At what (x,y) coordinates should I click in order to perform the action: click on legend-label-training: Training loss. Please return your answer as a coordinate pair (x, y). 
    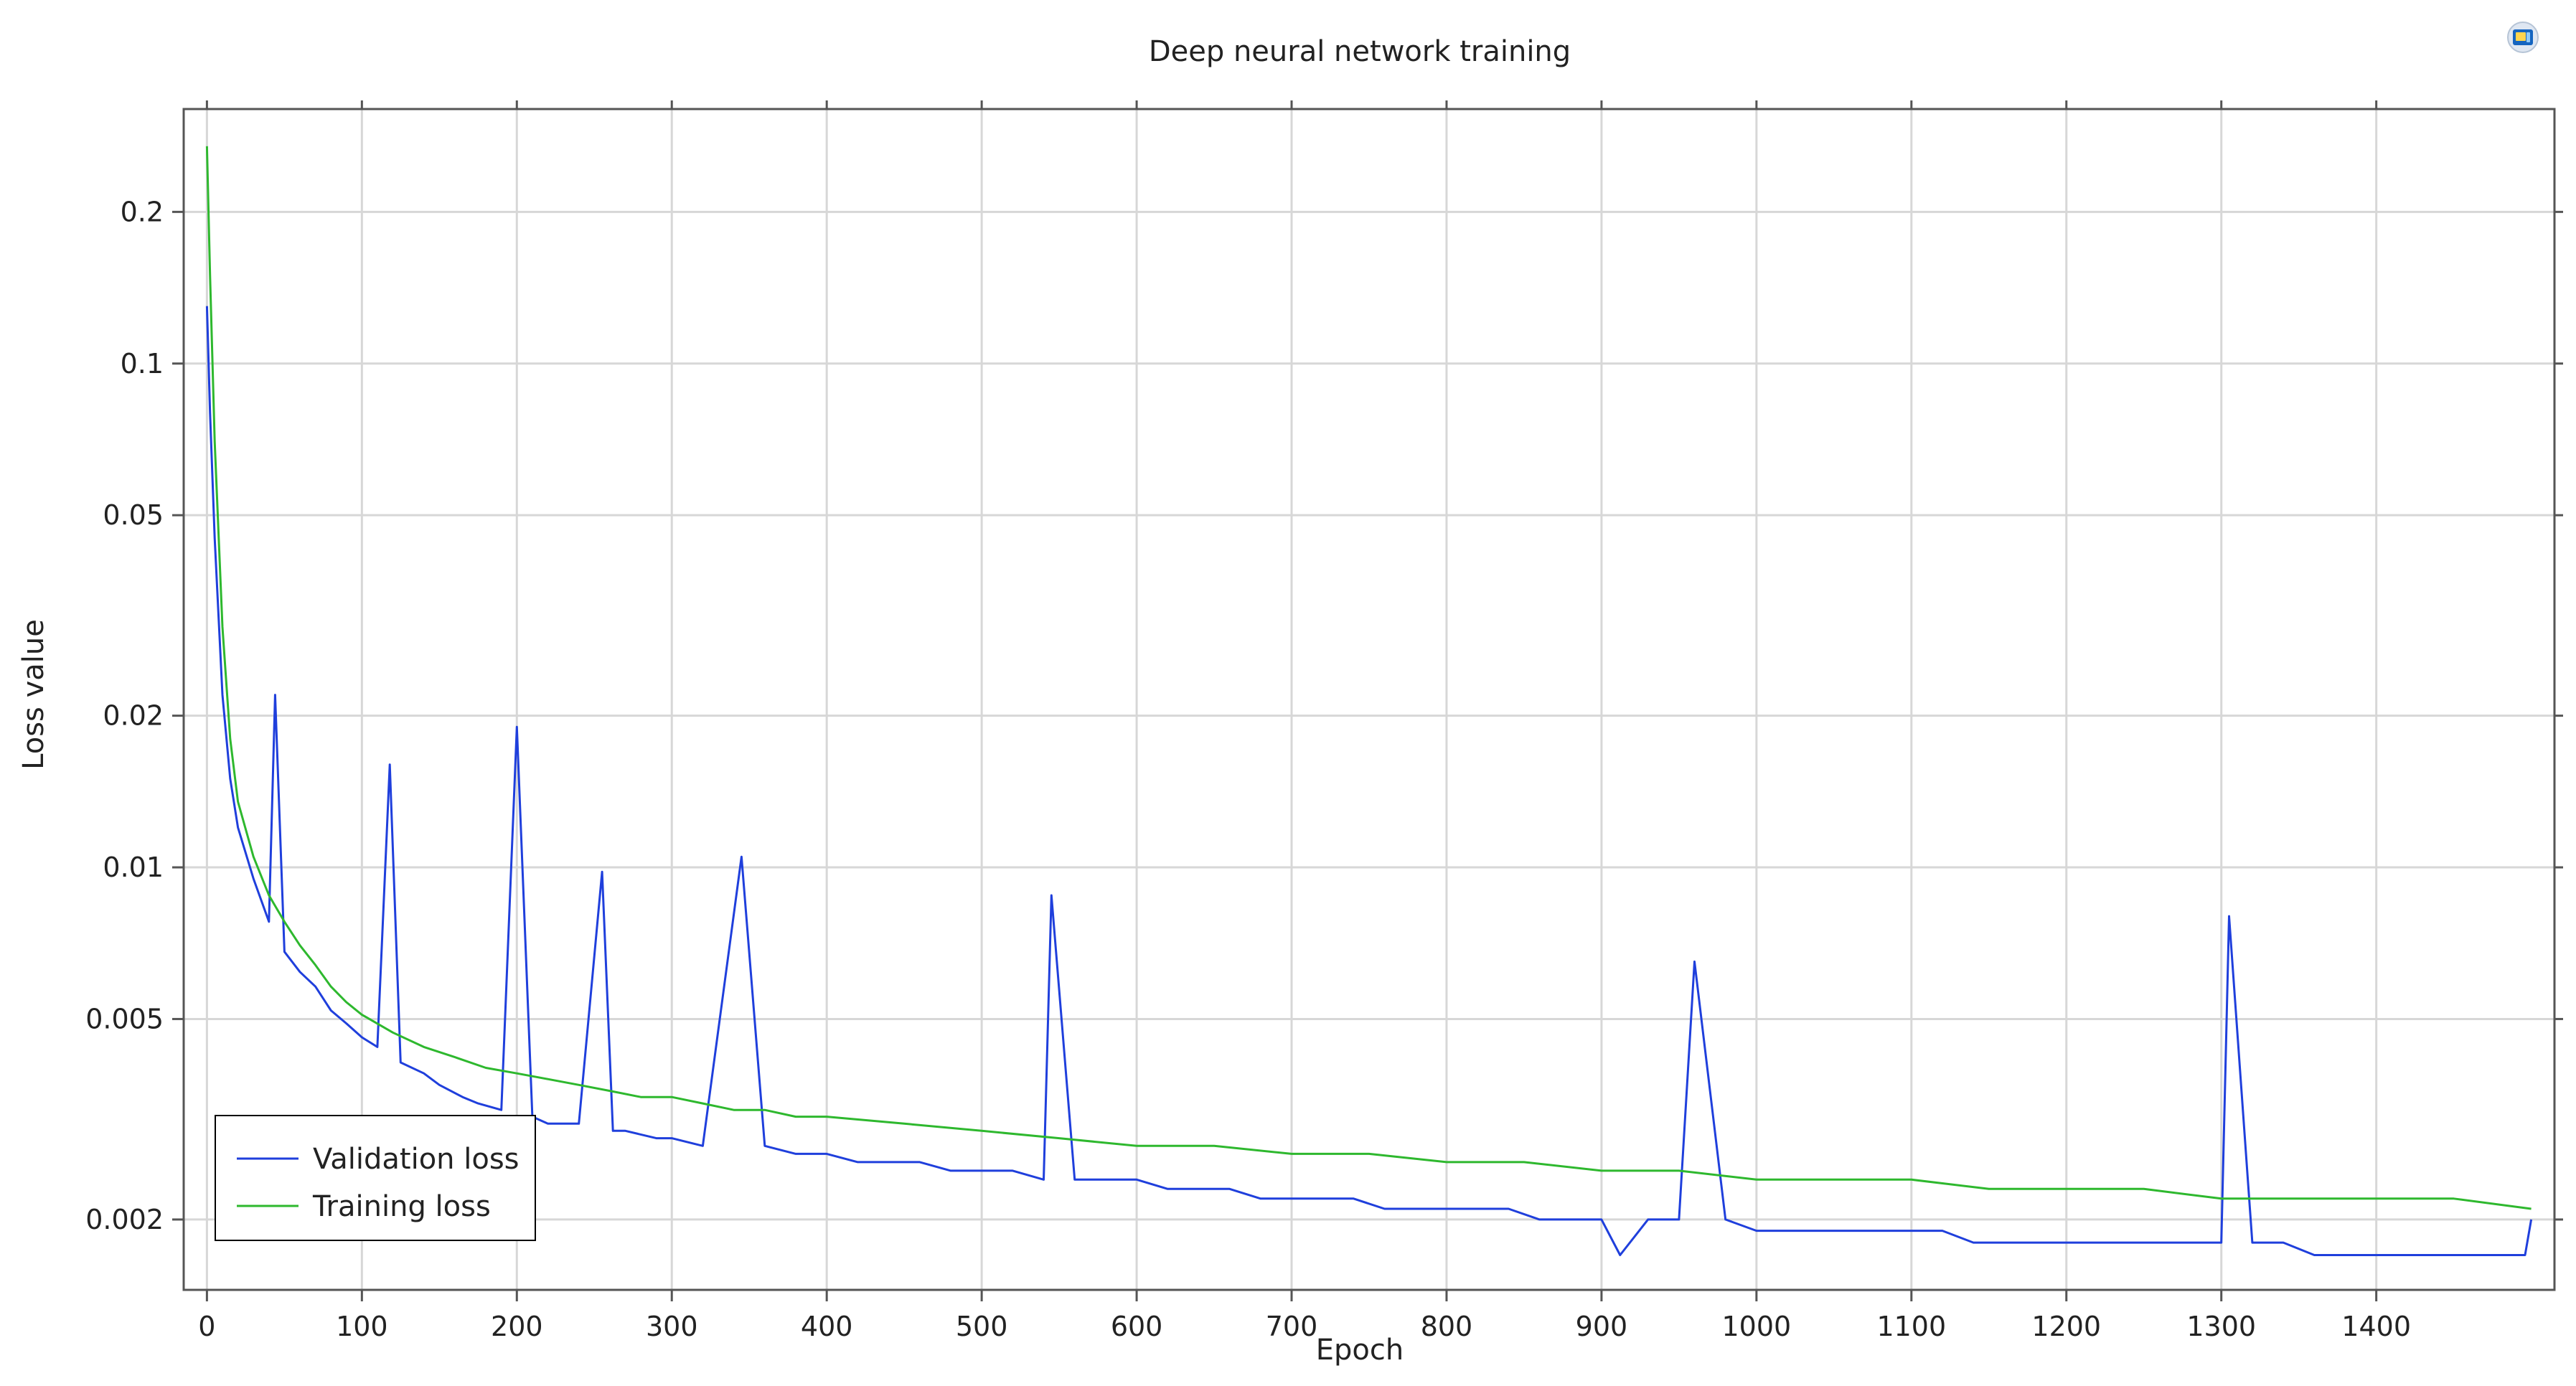
    Looking at the image, I should click on (401, 1206).